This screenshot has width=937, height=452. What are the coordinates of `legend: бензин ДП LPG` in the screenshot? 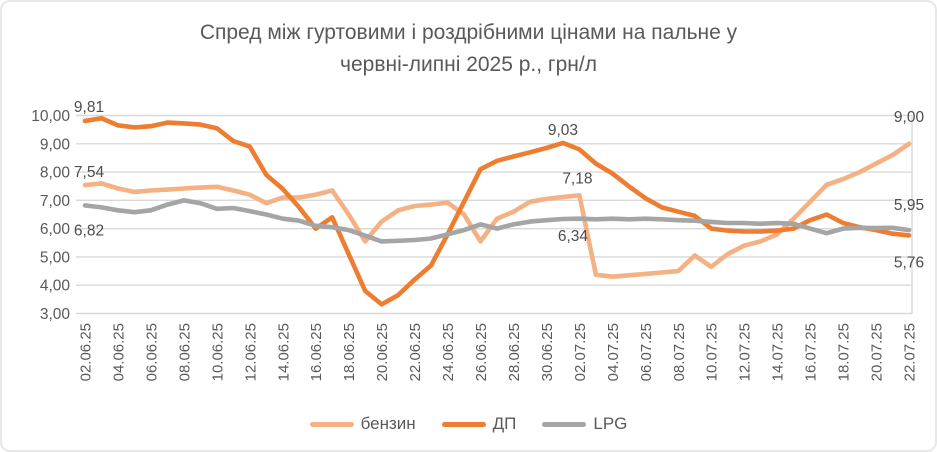 It's located at (468, 424).